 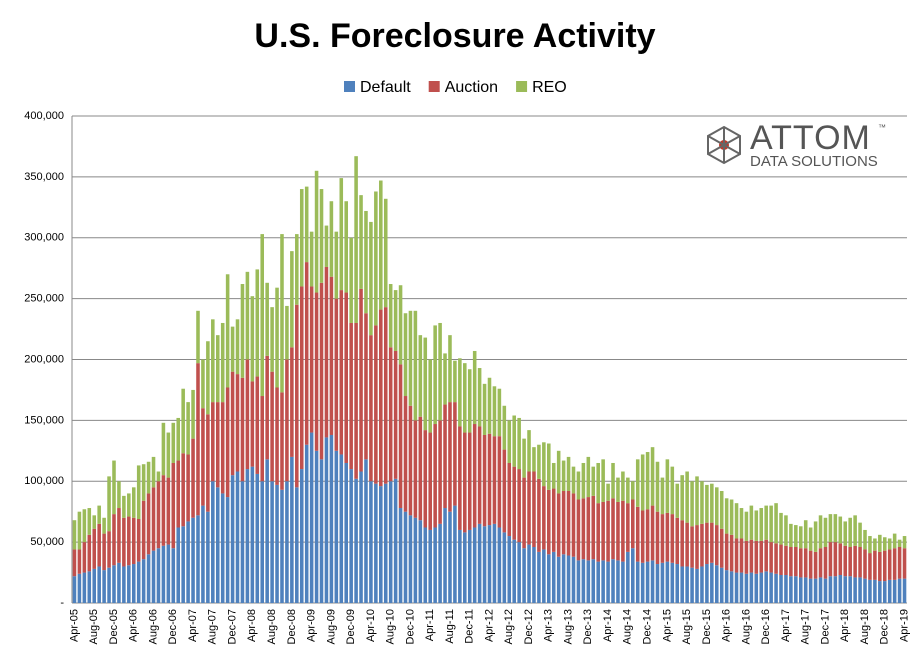 What do you see at coordinates (331, 626) in the screenshot?
I see `x-tick-label: Aug-09` at bounding box center [331, 626].